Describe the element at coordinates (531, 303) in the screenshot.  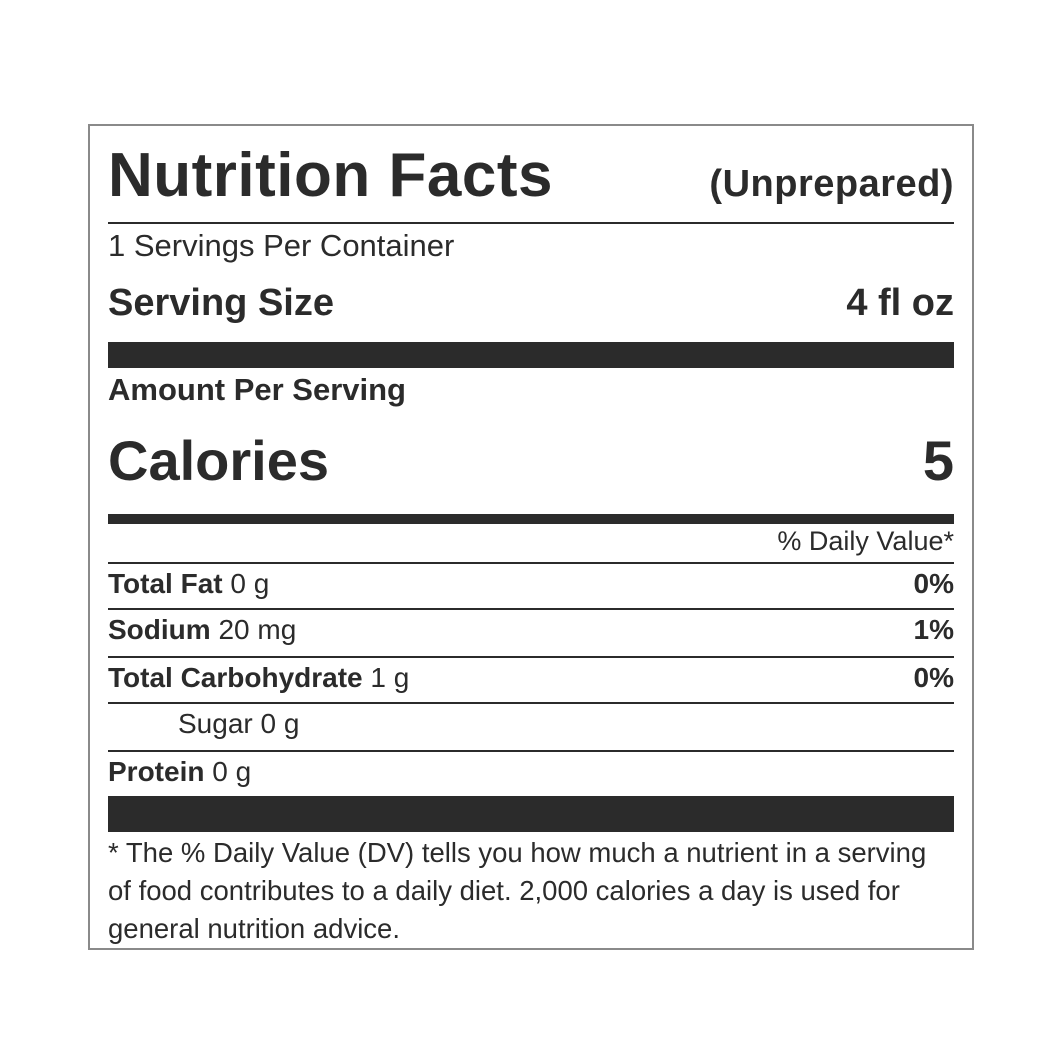
I see `serving-size-row: Serving Size 4 fl oz` at that location.